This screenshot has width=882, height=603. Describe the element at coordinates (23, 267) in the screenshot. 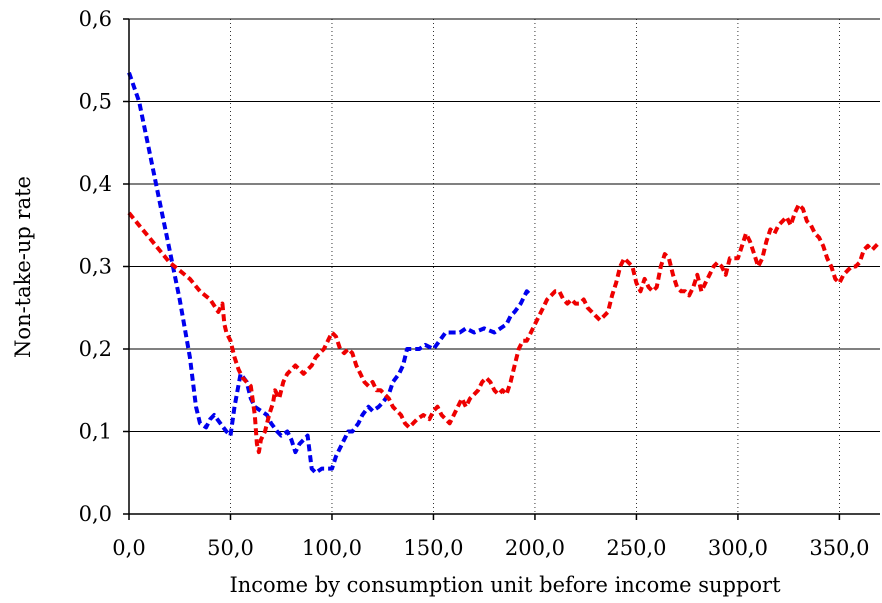

I see `y-axis-title: Non-take-up rate` at that location.